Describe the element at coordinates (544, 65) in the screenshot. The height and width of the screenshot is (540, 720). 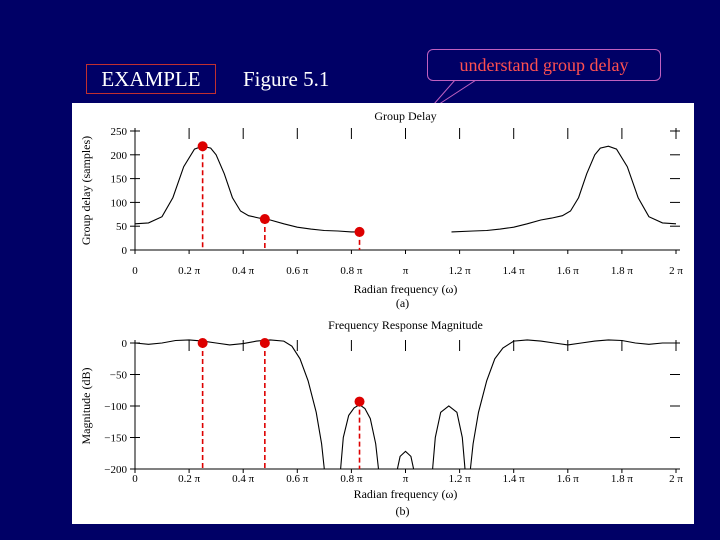
I see `callout-bubble: understand group delay` at that location.